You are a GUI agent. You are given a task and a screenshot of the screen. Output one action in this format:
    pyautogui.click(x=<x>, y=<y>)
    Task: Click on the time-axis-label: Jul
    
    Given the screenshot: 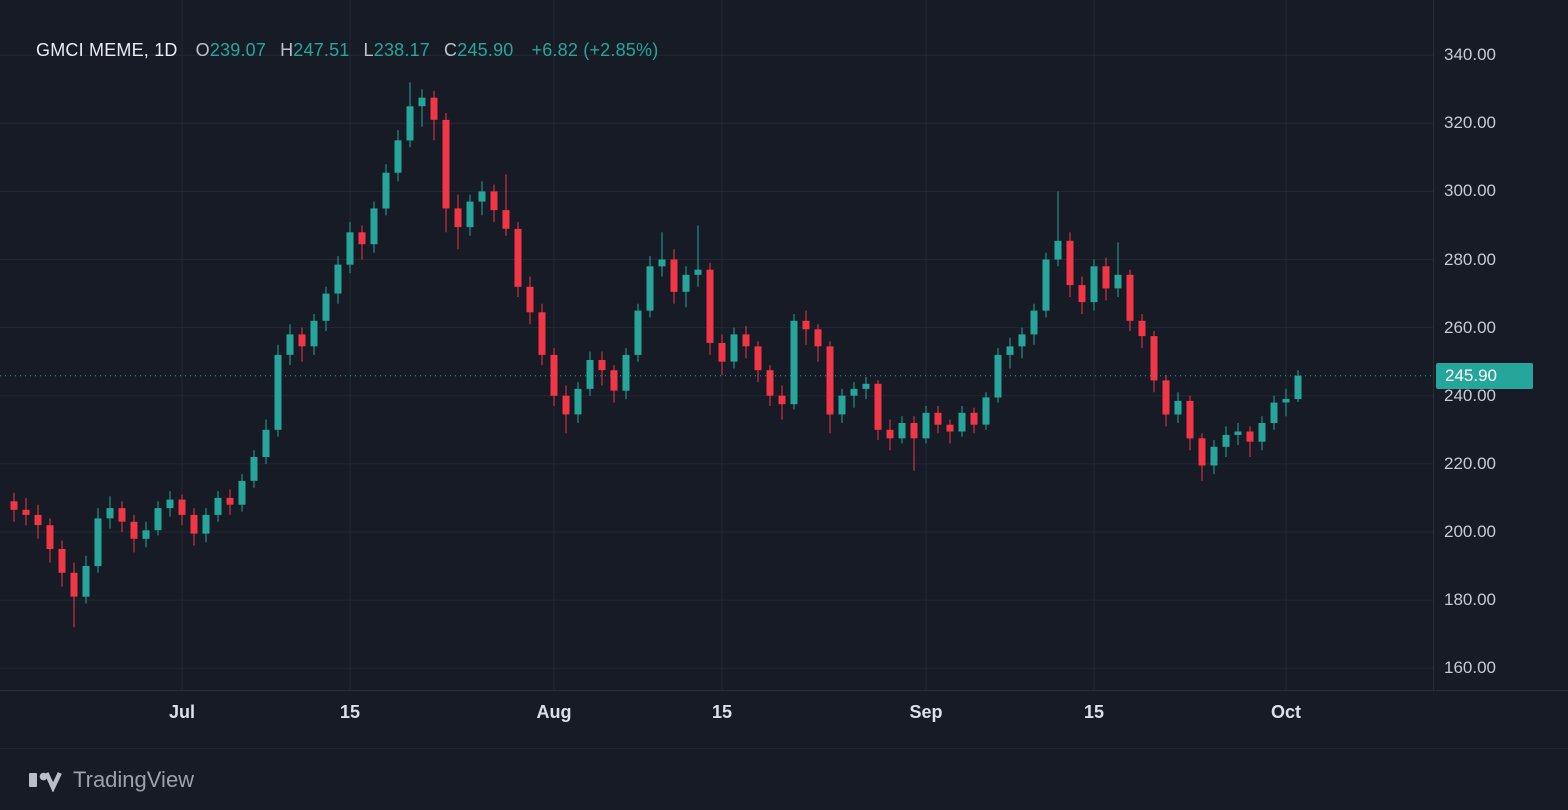 What is the action you would take?
    pyautogui.click(x=182, y=712)
    